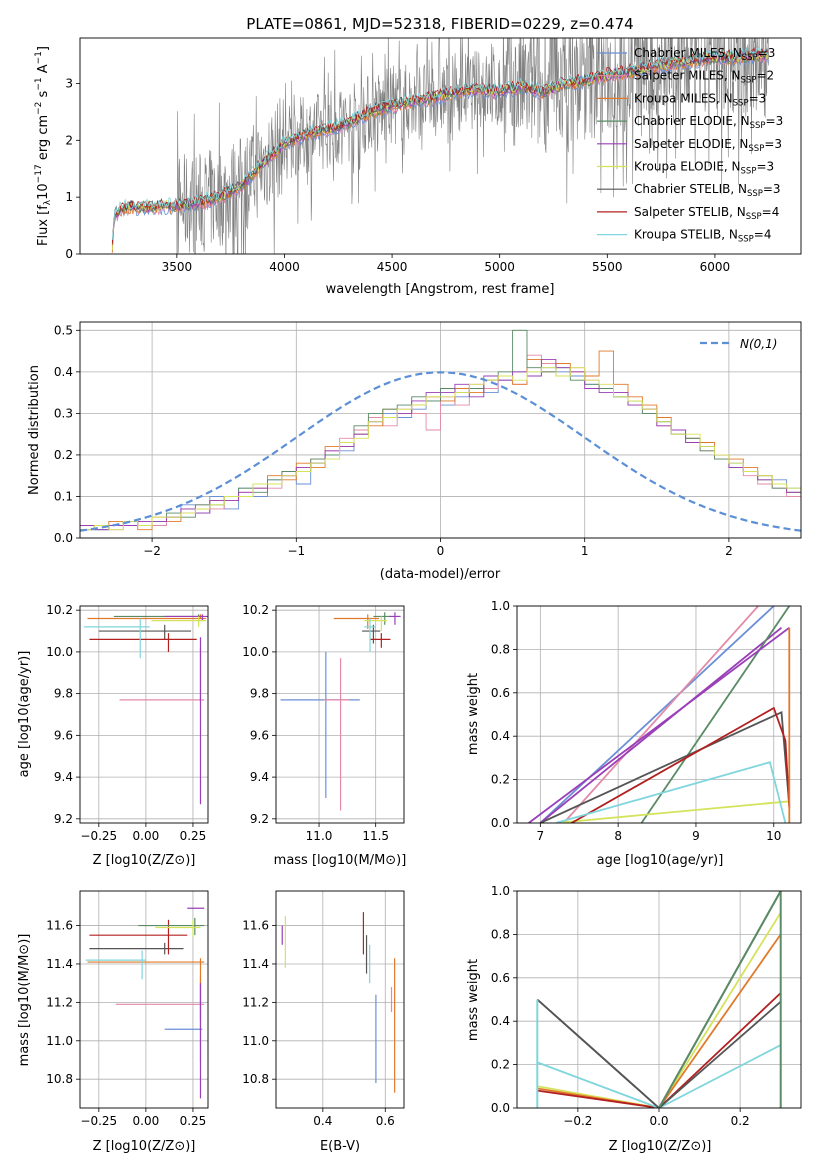  What do you see at coordinates (255, 1041) in the screenshot?
I see `y-tick-label: 11.0` at bounding box center [255, 1041].